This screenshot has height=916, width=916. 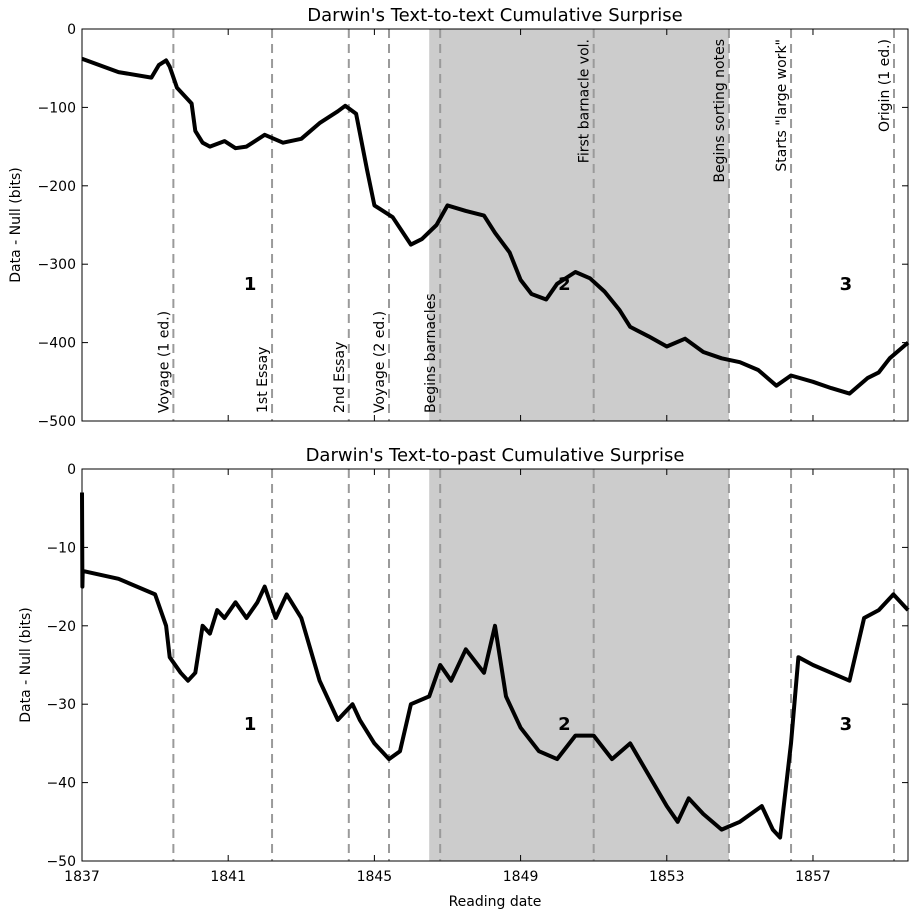 What do you see at coordinates (57, 265) in the screenshot?
I see `y-tick-label: −300` at bounding box center [57, 265].